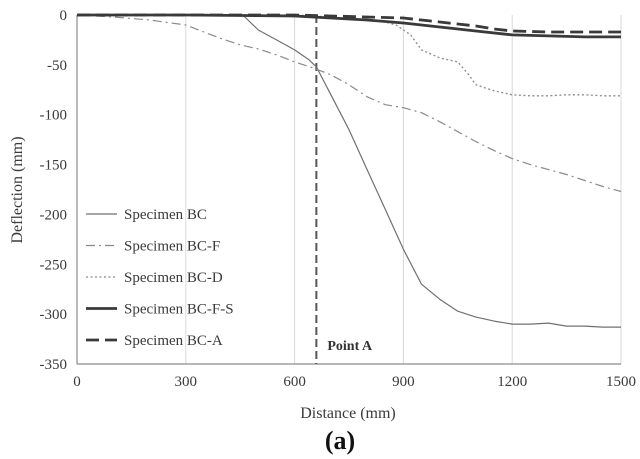 Image resolution: width=640 pixels, height=459 pixels. I want to click on x-tick-label: 0, so click(77, 382).